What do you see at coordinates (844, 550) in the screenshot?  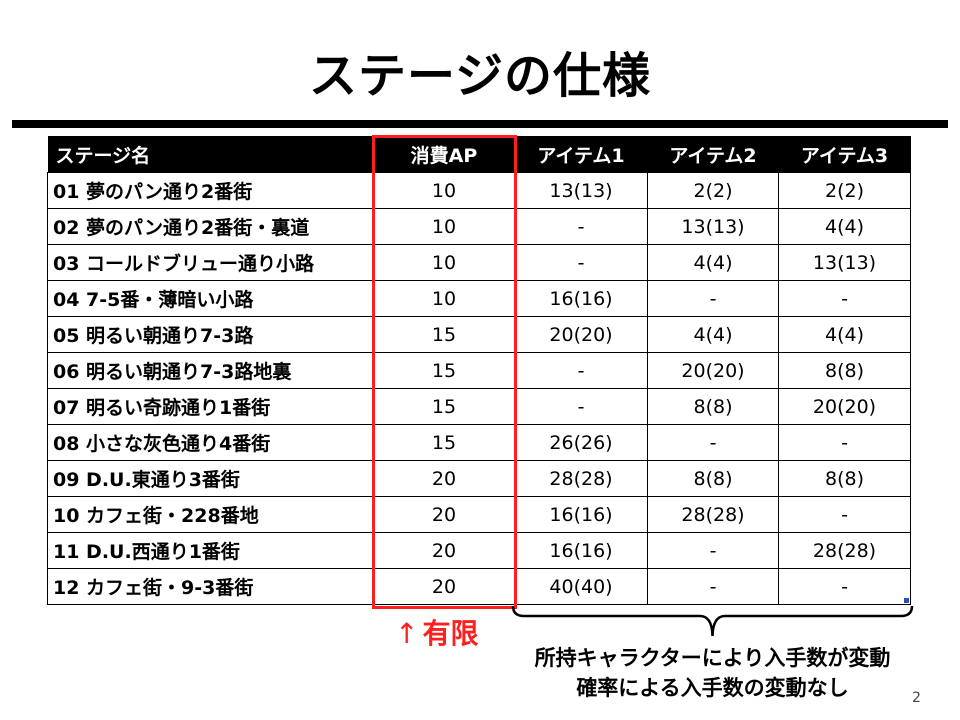 I see `item-3-cell: 28(28)` at bounding box center [844, 550].